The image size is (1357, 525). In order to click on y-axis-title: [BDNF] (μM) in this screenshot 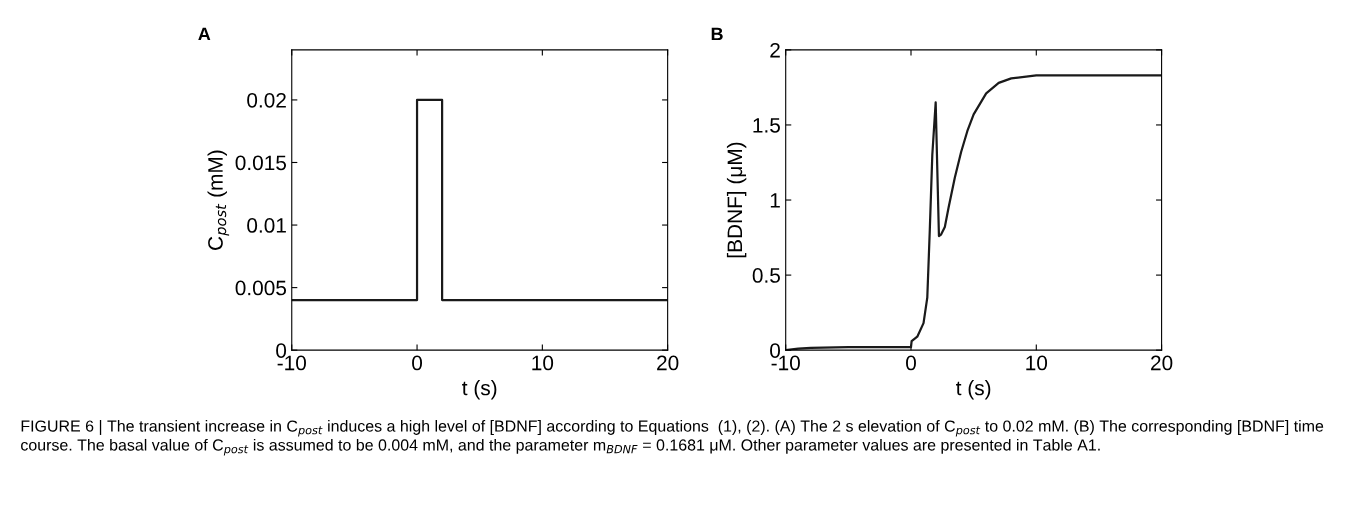, I will do `click(736, 200)`.